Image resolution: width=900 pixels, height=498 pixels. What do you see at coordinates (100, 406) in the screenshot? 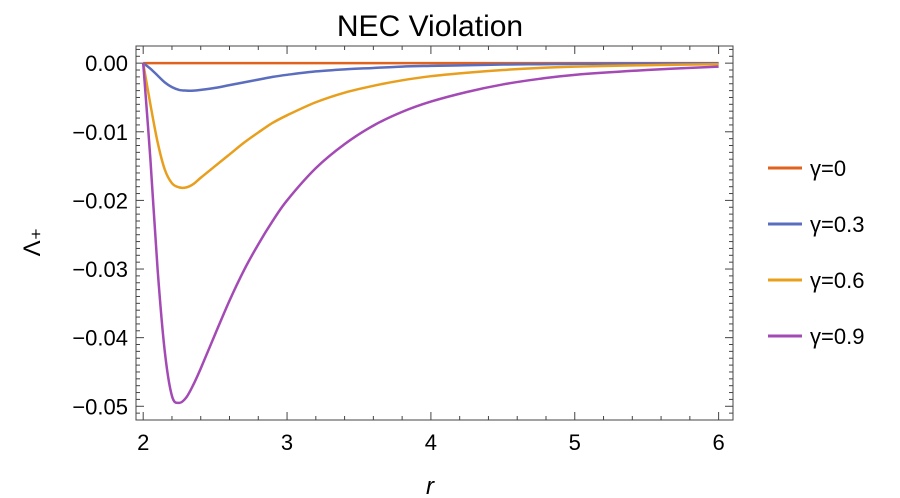
I see `y-tick-label: −0.05` at bounding box center [100, 406].